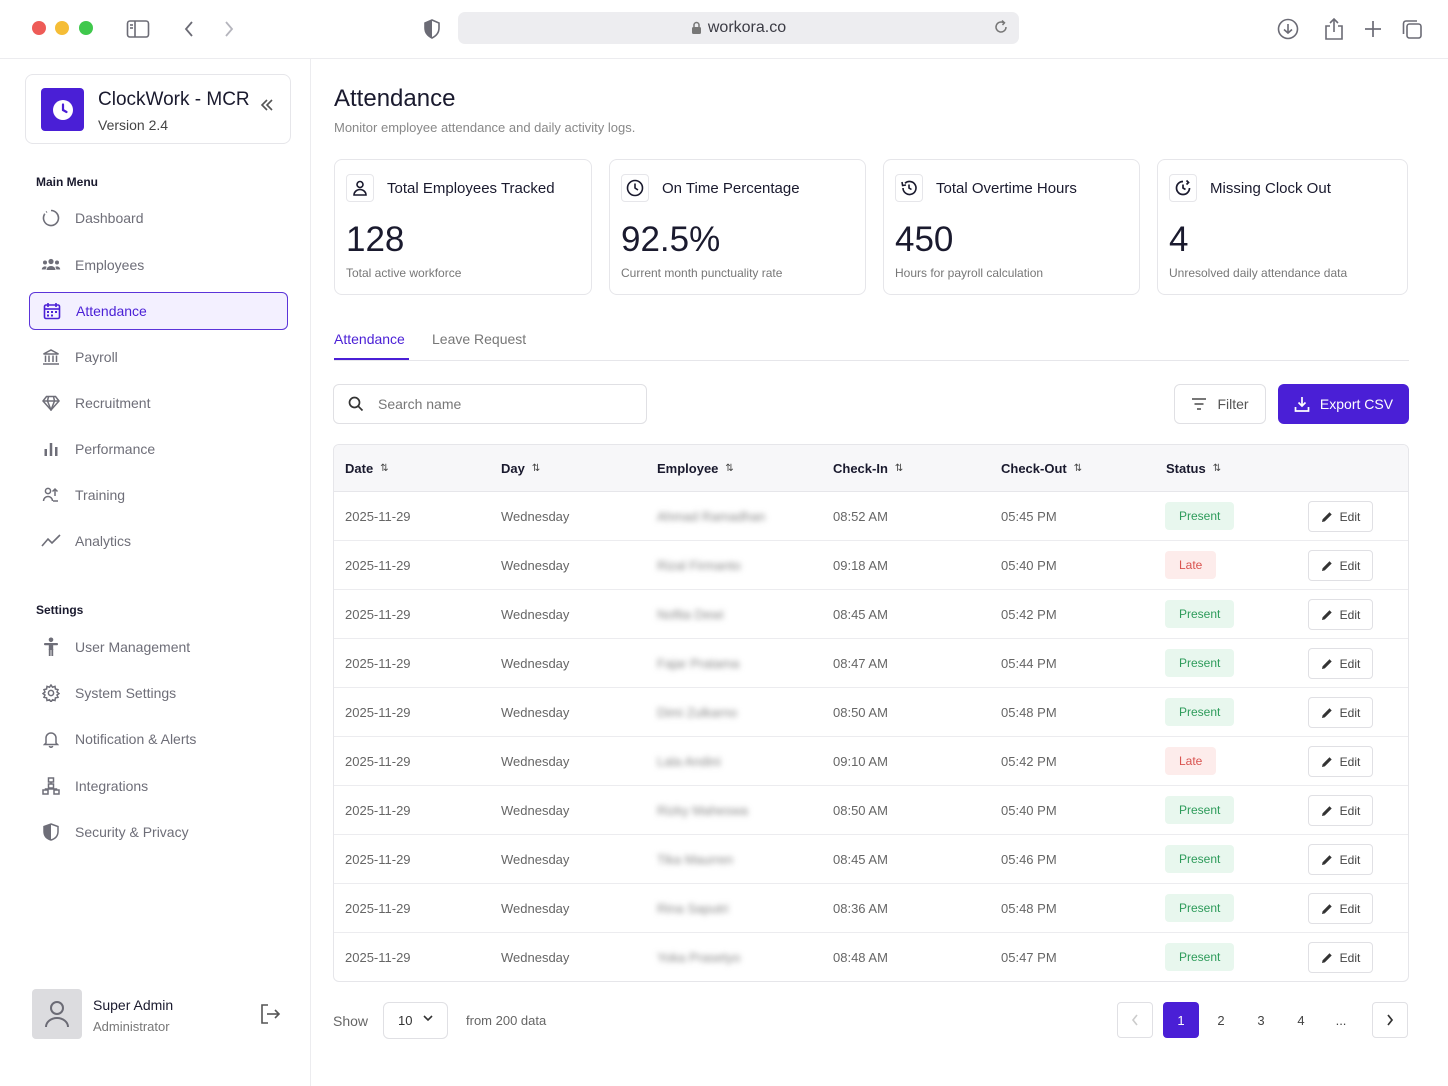 The width and height of the screenshot is (1448, 1086). Describe the element at coordinates (158, 693) in the screenshot. I see `sidebar-item-system-settings: System Settings` at that location.